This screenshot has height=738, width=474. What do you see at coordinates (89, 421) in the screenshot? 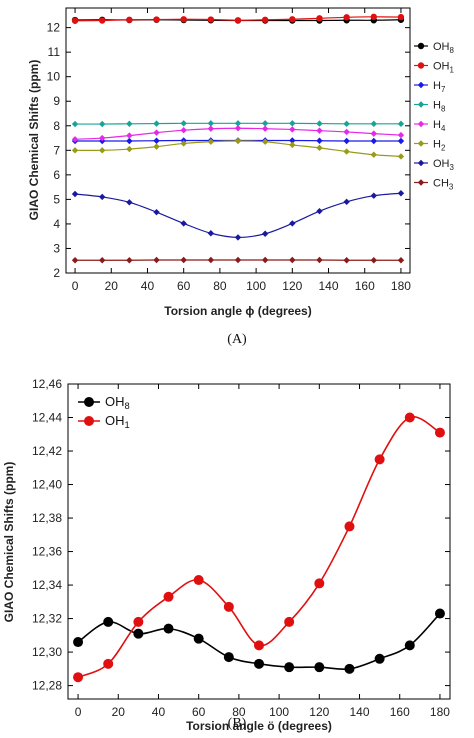
I see `legend-marker-OH1` at bounding box center [89, 421].